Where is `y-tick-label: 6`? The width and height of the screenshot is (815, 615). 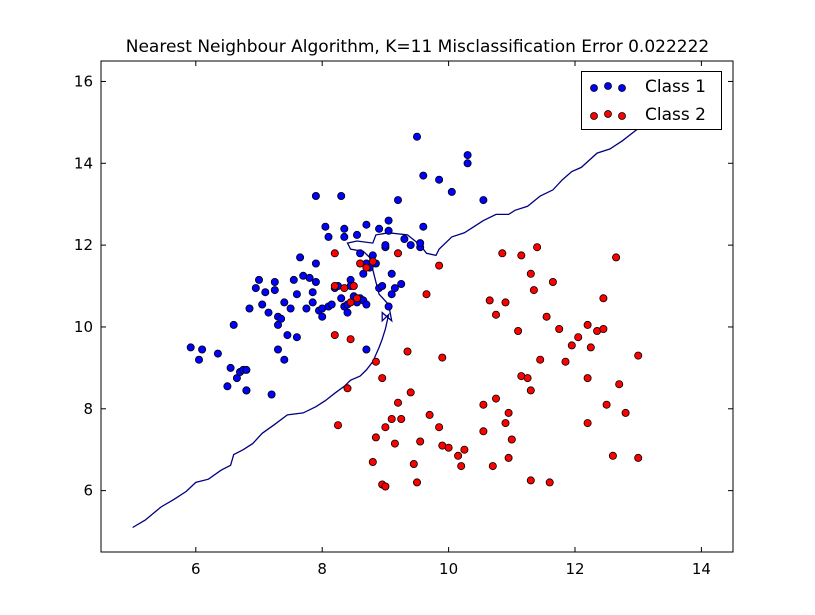
y-tick-label: 6 is located at coordinates (88, 491).